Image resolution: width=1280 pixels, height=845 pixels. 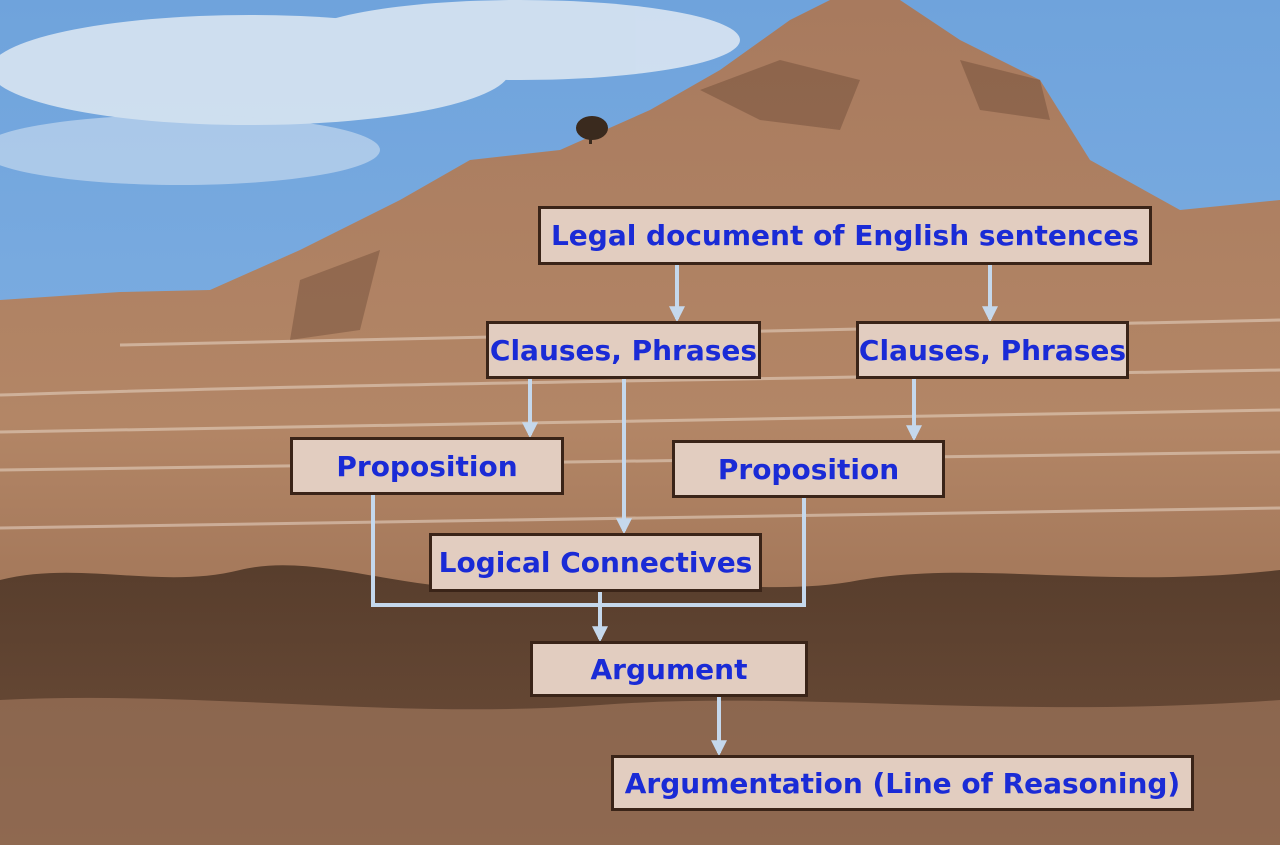 What do you see at coordinates (902, 783) in the screenshot?
I see `node-argumentation: Argumentation (Line of Reasoning)` at bounding box center [902, 783].